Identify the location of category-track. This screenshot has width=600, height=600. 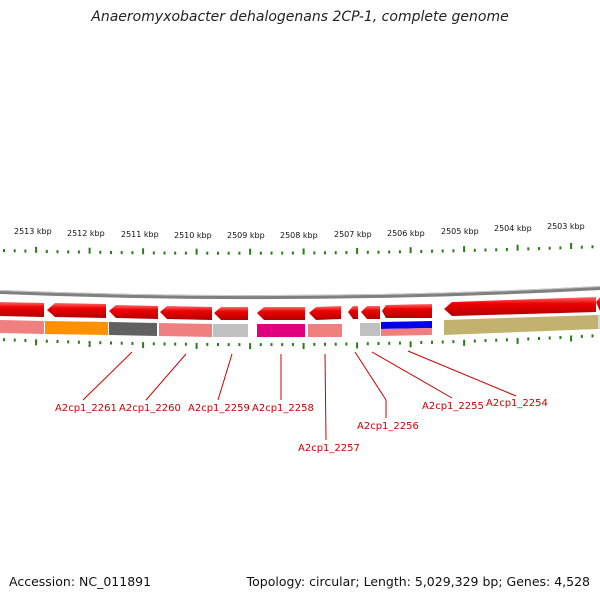
(300, 326).